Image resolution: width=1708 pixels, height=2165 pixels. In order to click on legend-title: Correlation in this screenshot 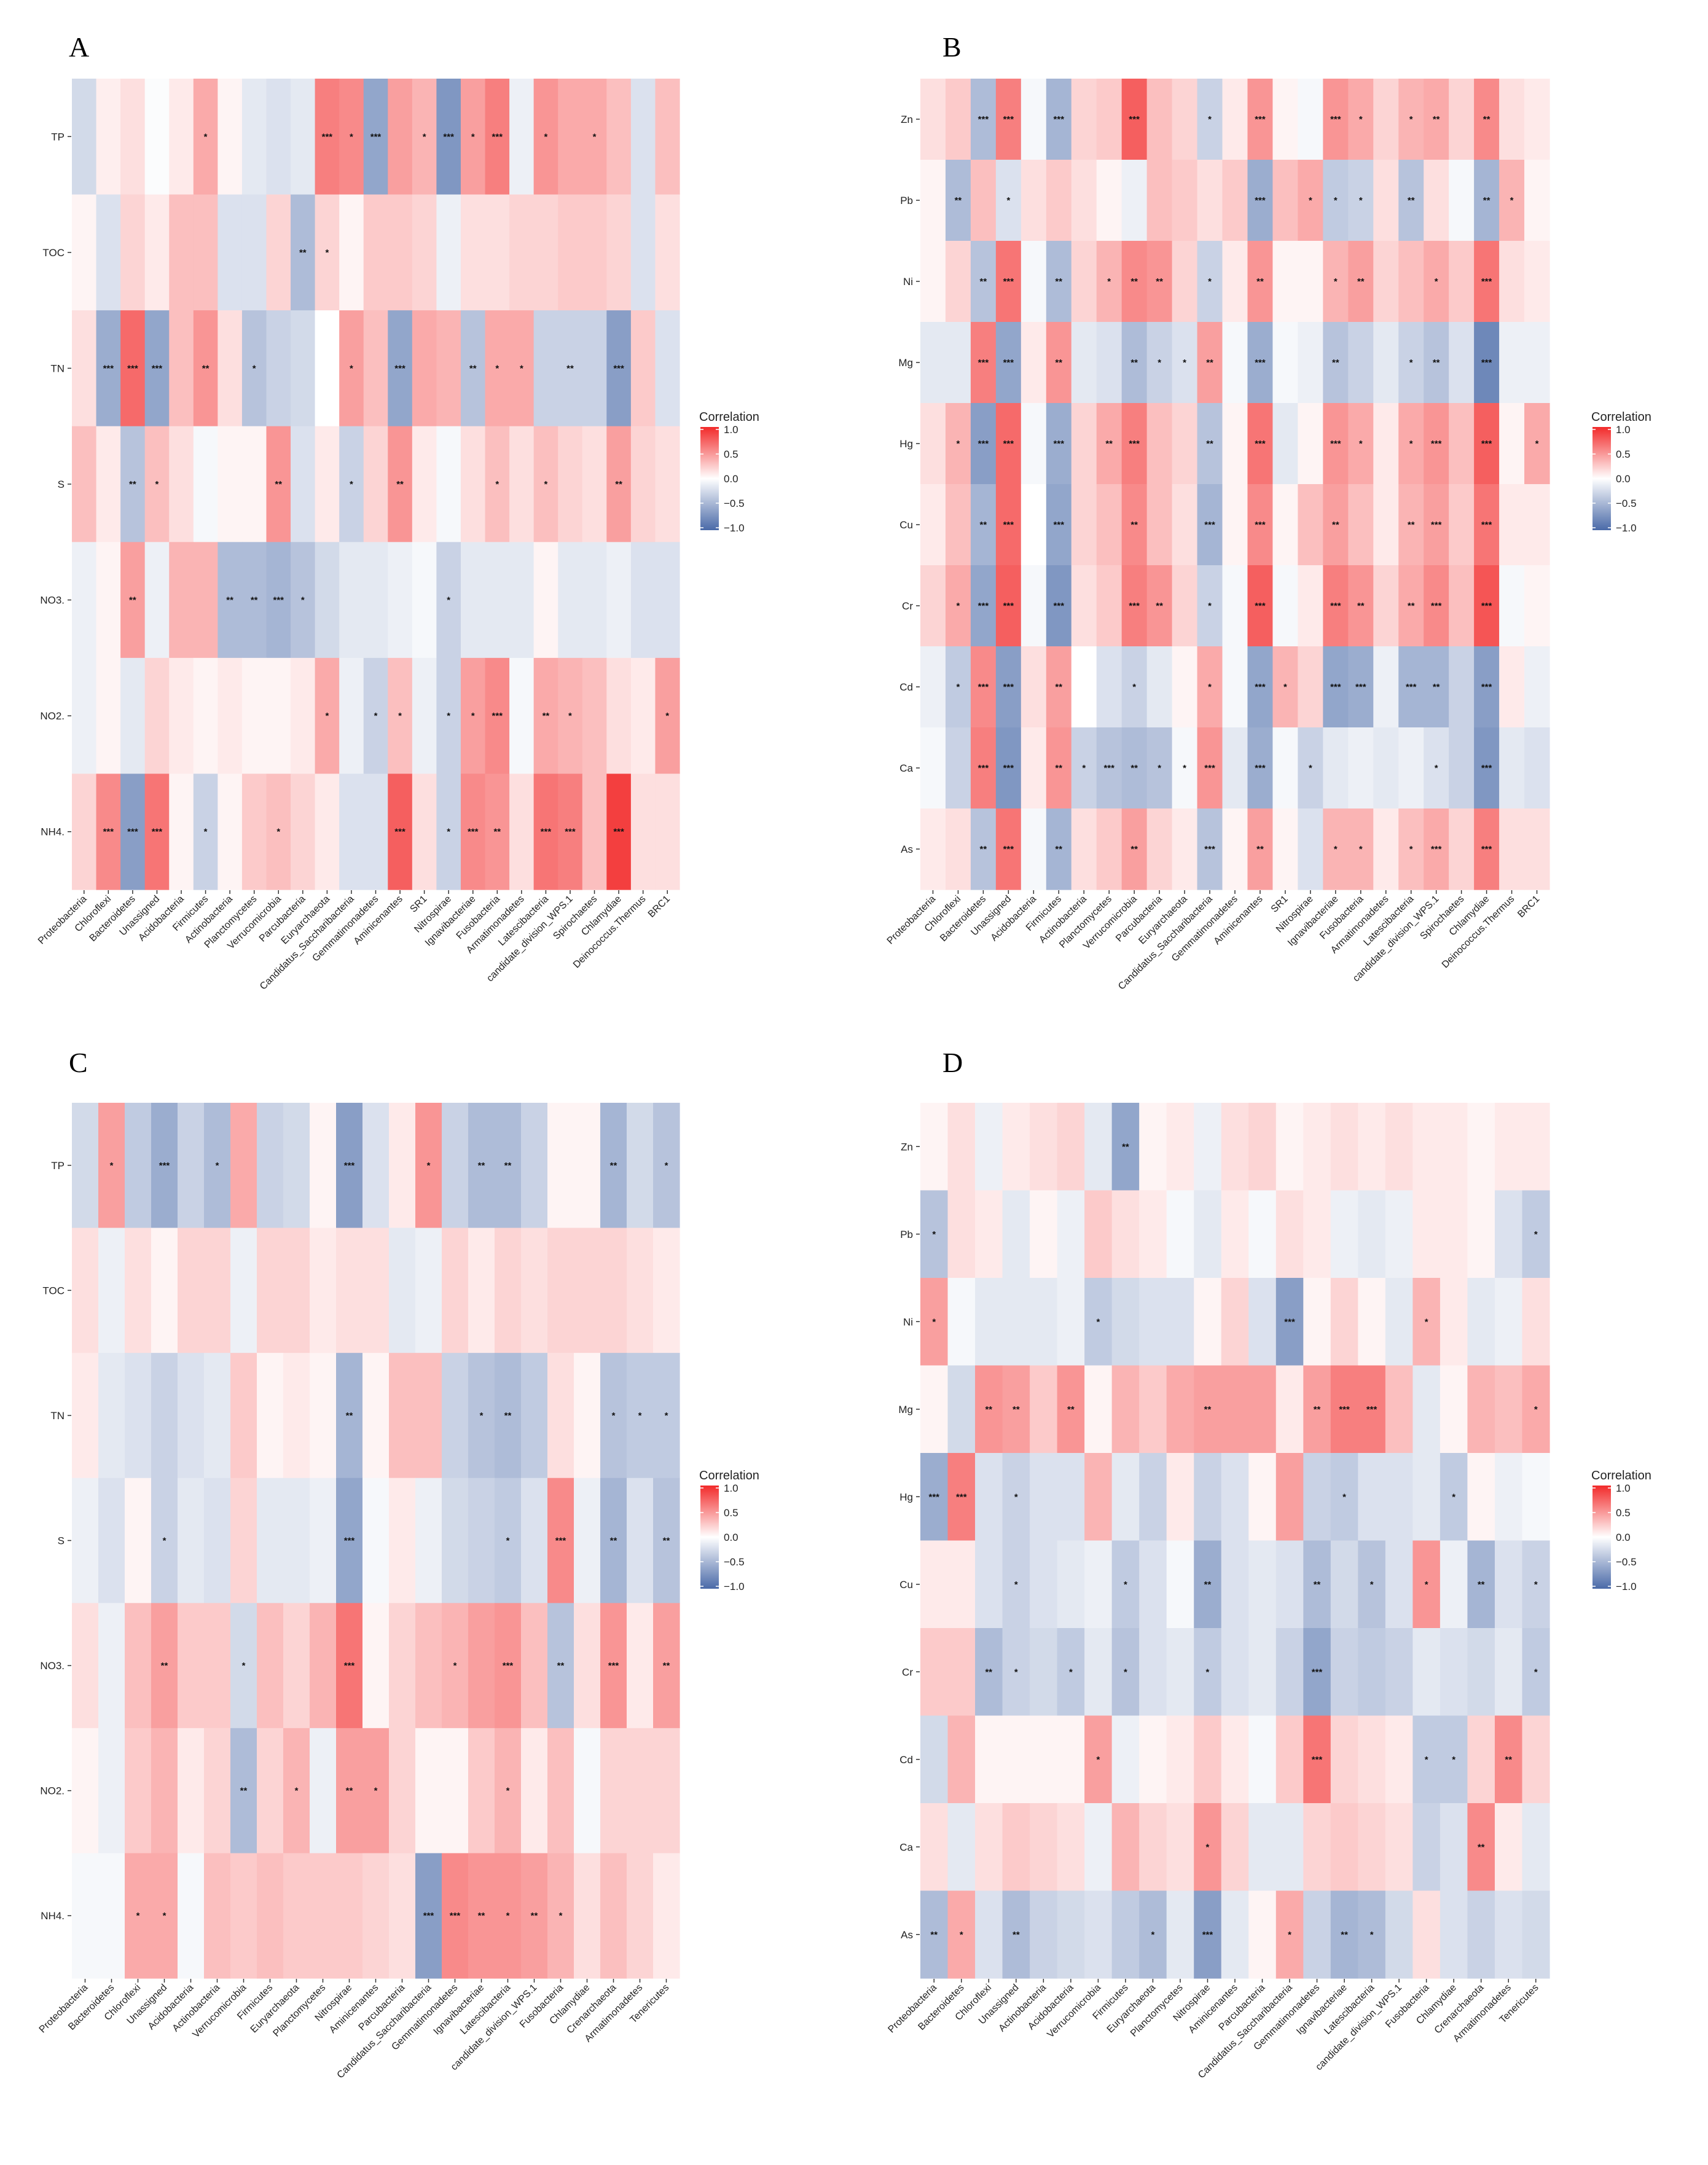, I will do `click(1621, 1475)`.